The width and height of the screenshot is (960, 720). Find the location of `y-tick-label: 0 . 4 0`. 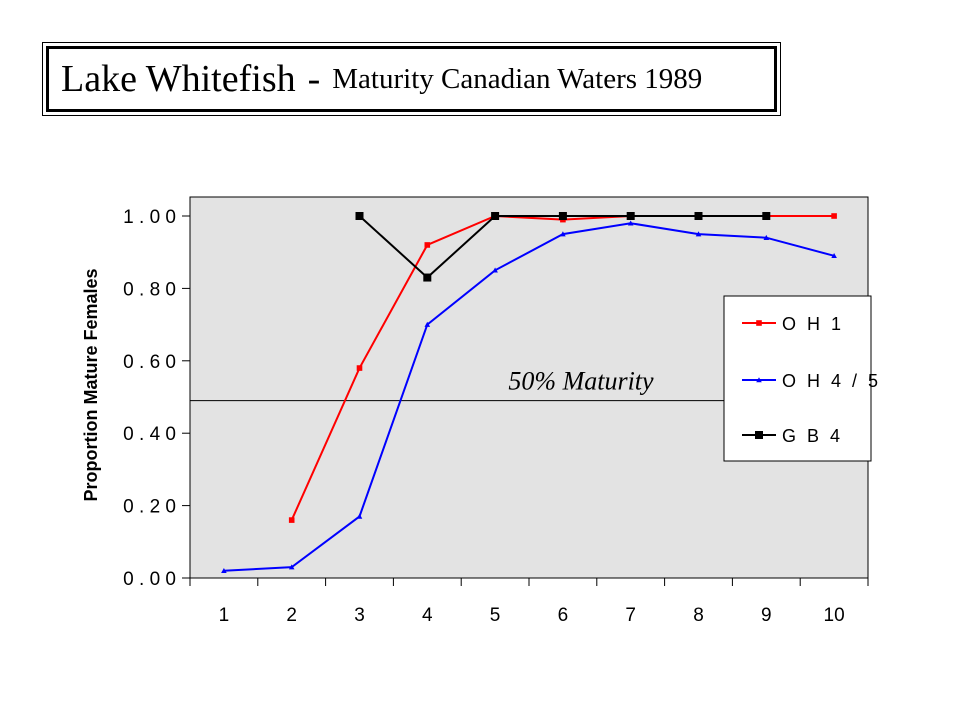

y-tick-label: 0 . 4 0 is located at coordinates (149, 434).